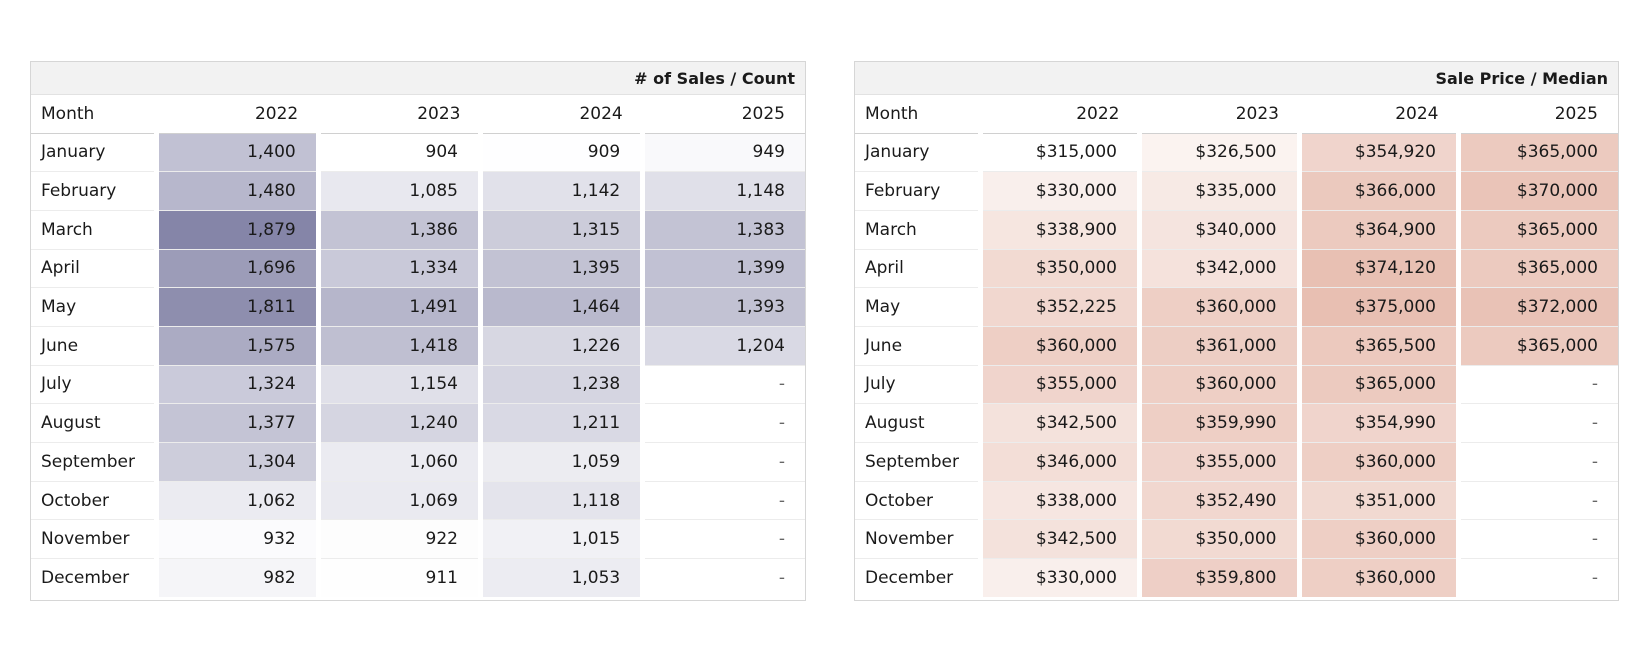 The height and width of the screenshot is (662, 1632). Describe the element at coordinates (722, 191) in the screenshot. I see `value-cell-2025: 1,148` at that location.